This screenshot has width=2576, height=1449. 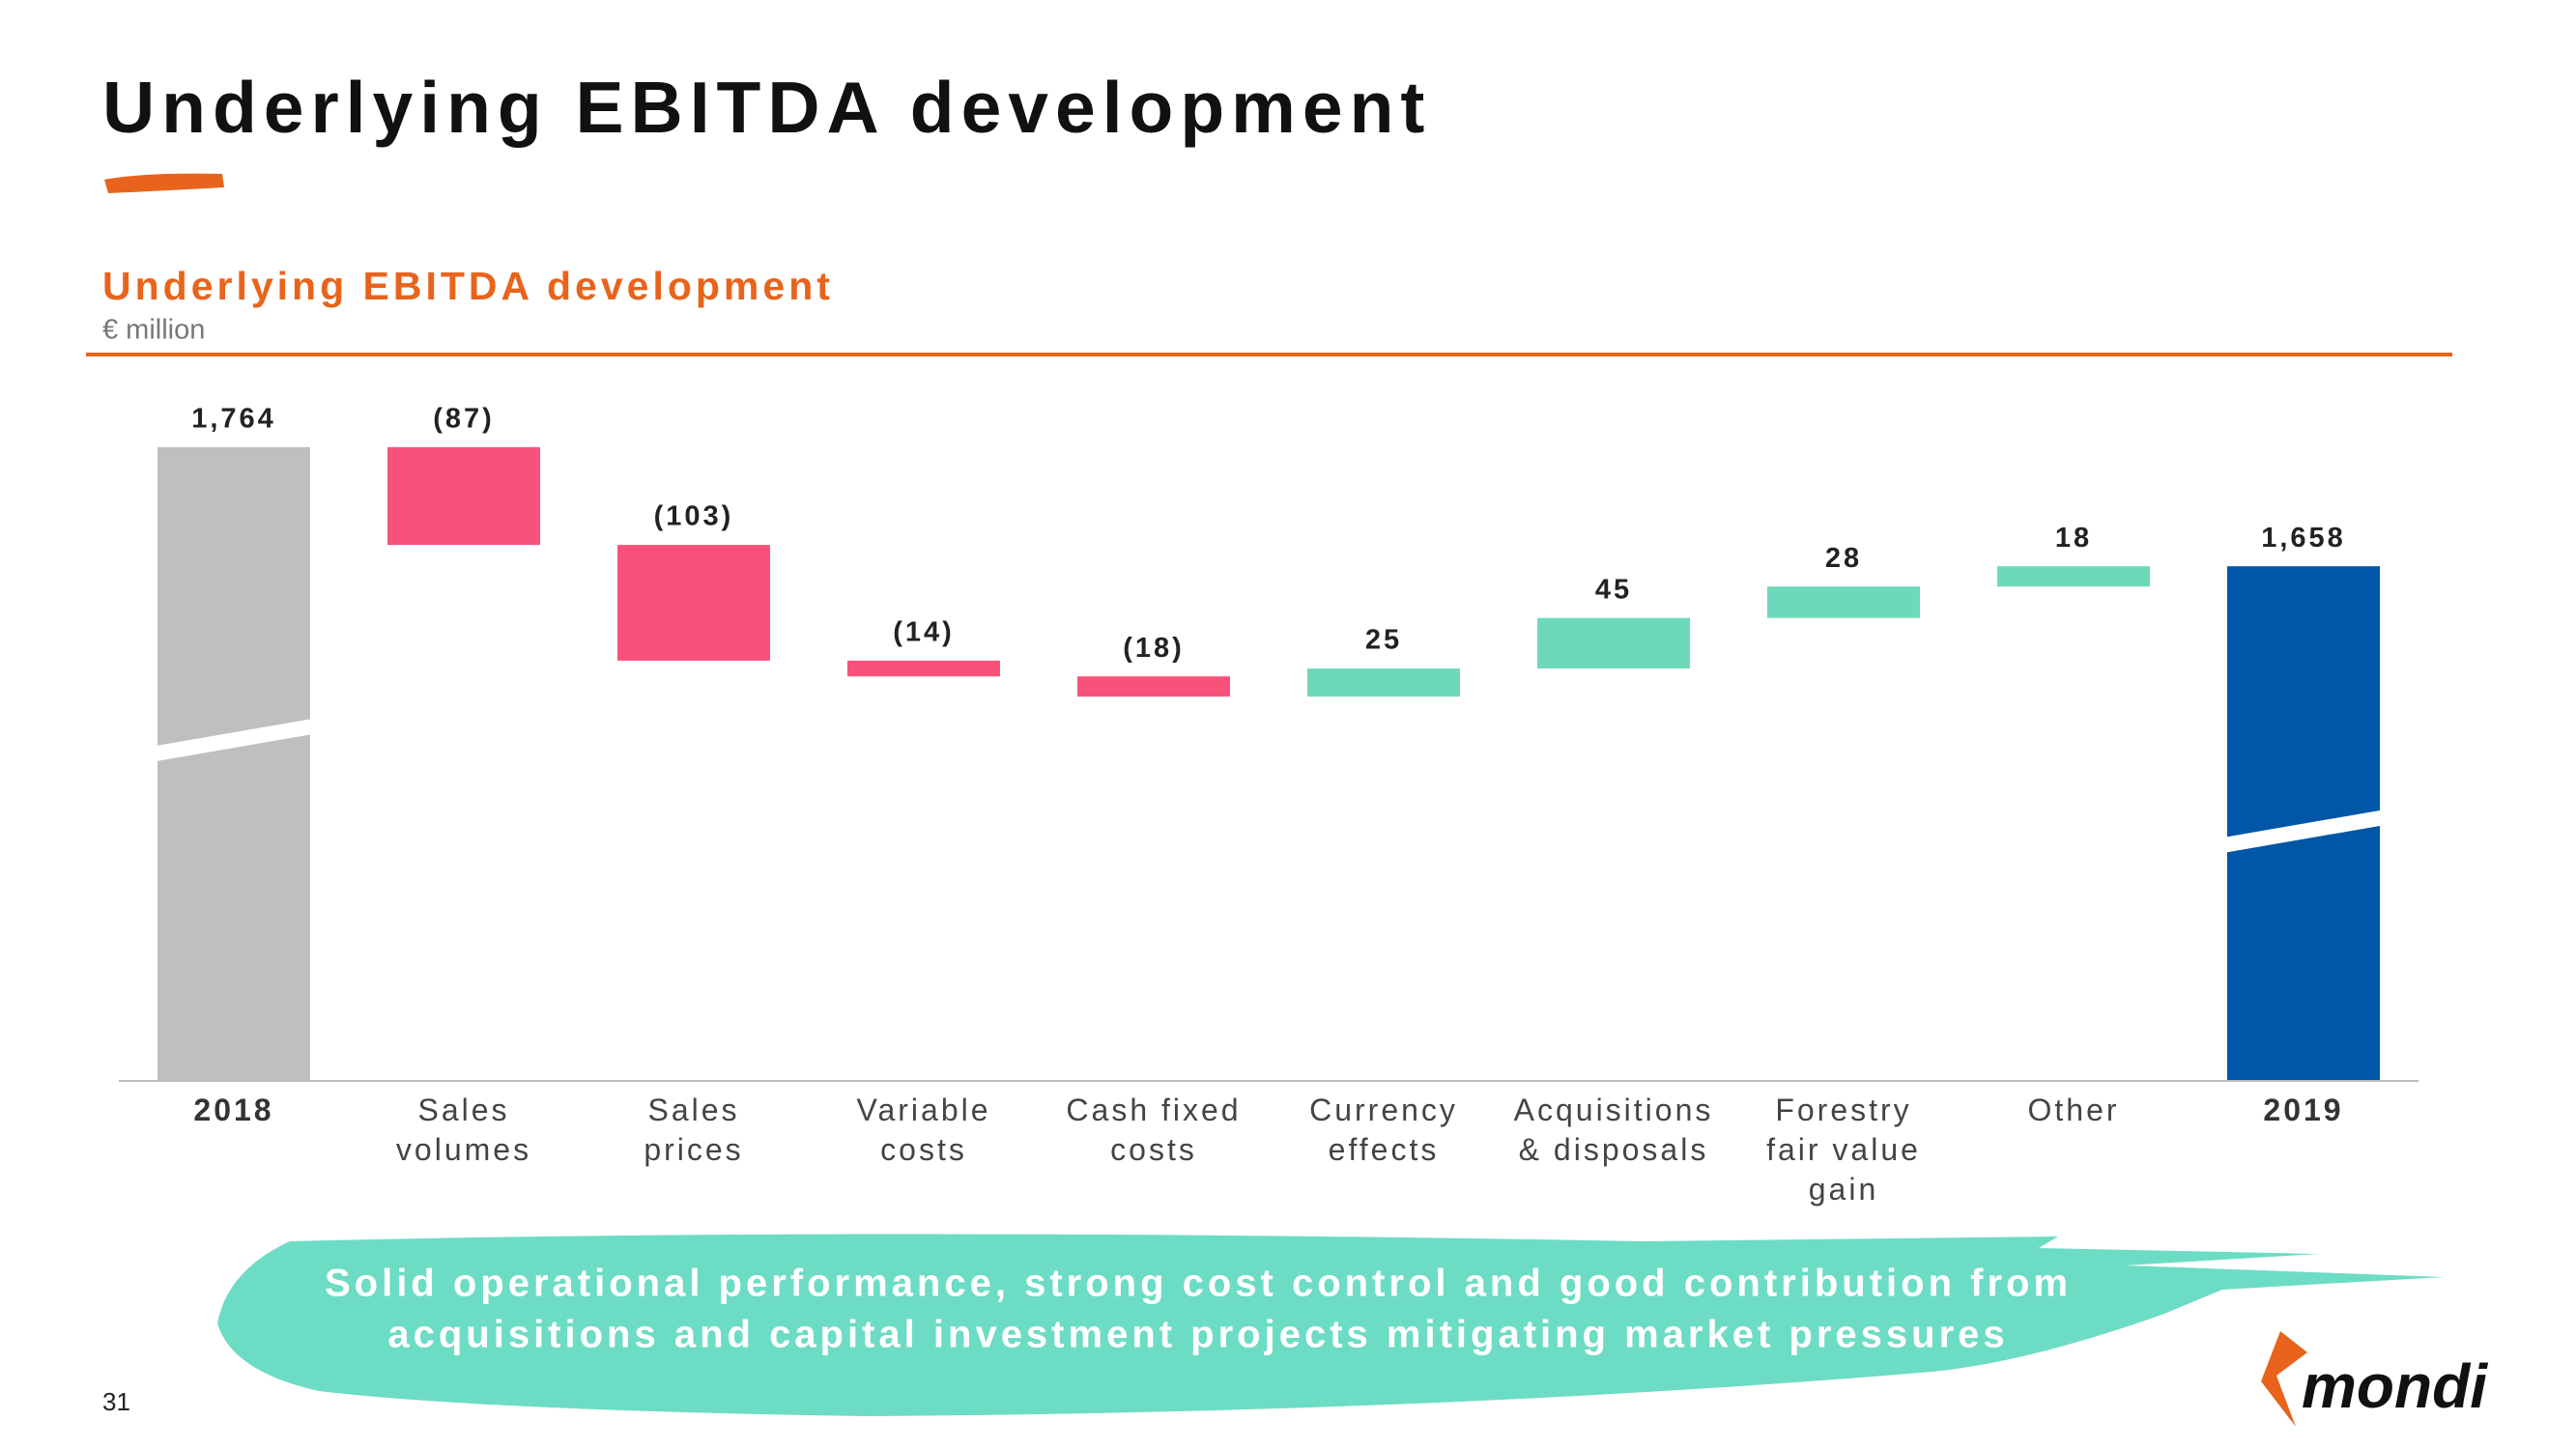 I want to click on x-tick-label: 2019, so click(x=2303, y=1110).